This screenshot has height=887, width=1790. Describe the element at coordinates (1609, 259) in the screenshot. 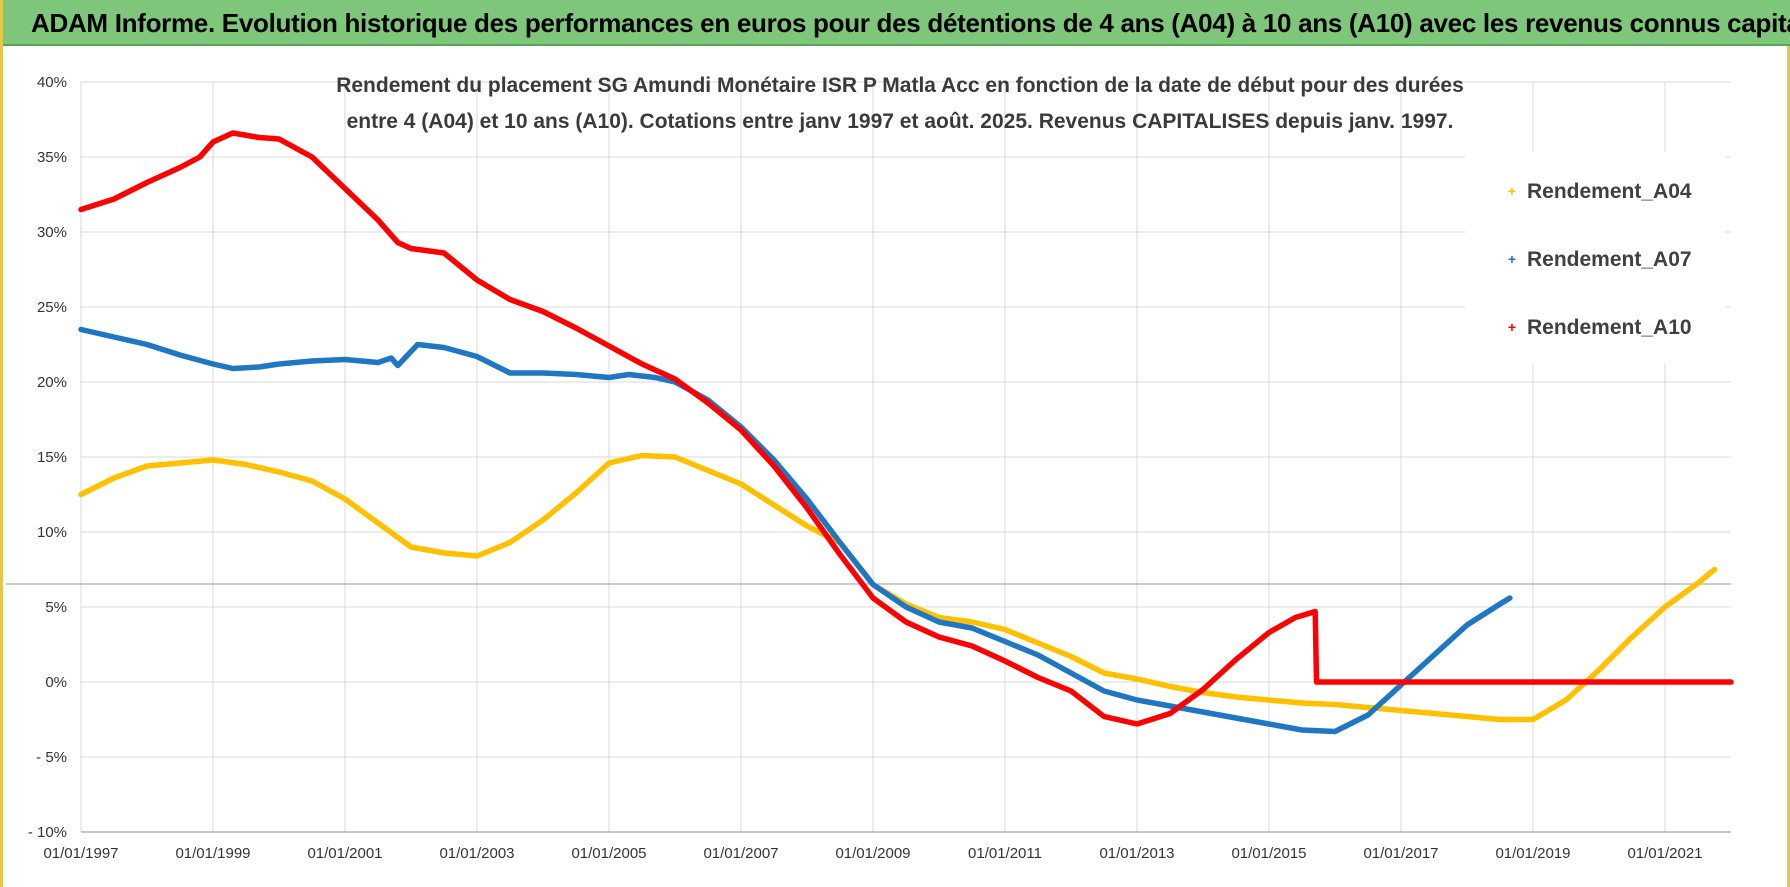

I see `legend-label: Rendement_A07` at that location.